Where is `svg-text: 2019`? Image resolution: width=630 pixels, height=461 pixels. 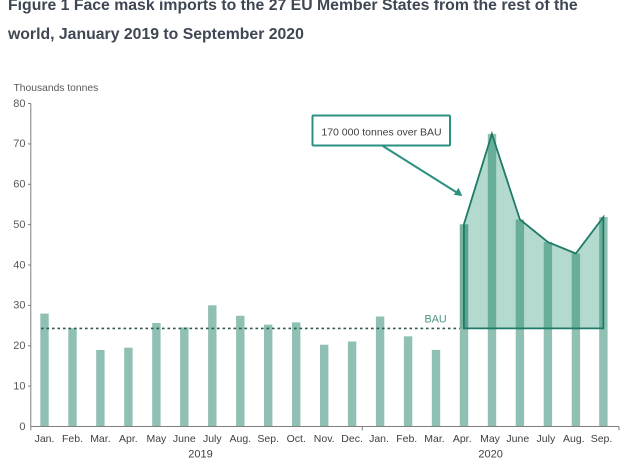
svg-text: 2019 is located at coordinates (200, 454).